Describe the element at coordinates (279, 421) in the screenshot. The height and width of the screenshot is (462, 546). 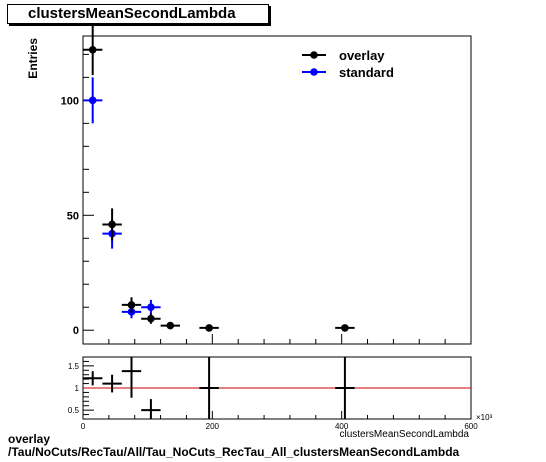
I see `ratio-x-axis: 0 200 400 600` at that location.